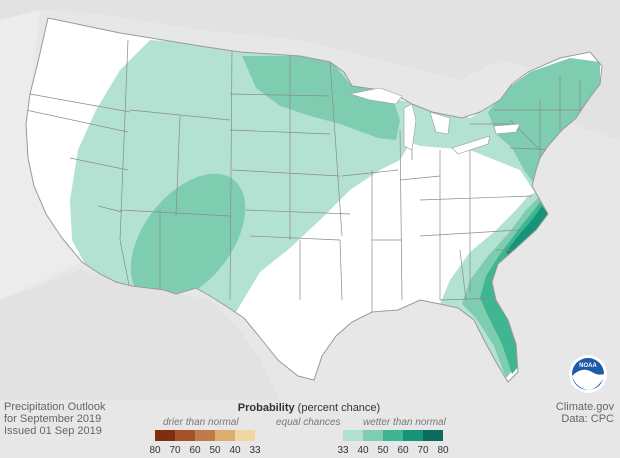 The image size is (620, 458). What do you see at coordinates (308, 422) in the screenshot?
I see `legend-equal-label: equal chances` at bounding box center [308, 422].